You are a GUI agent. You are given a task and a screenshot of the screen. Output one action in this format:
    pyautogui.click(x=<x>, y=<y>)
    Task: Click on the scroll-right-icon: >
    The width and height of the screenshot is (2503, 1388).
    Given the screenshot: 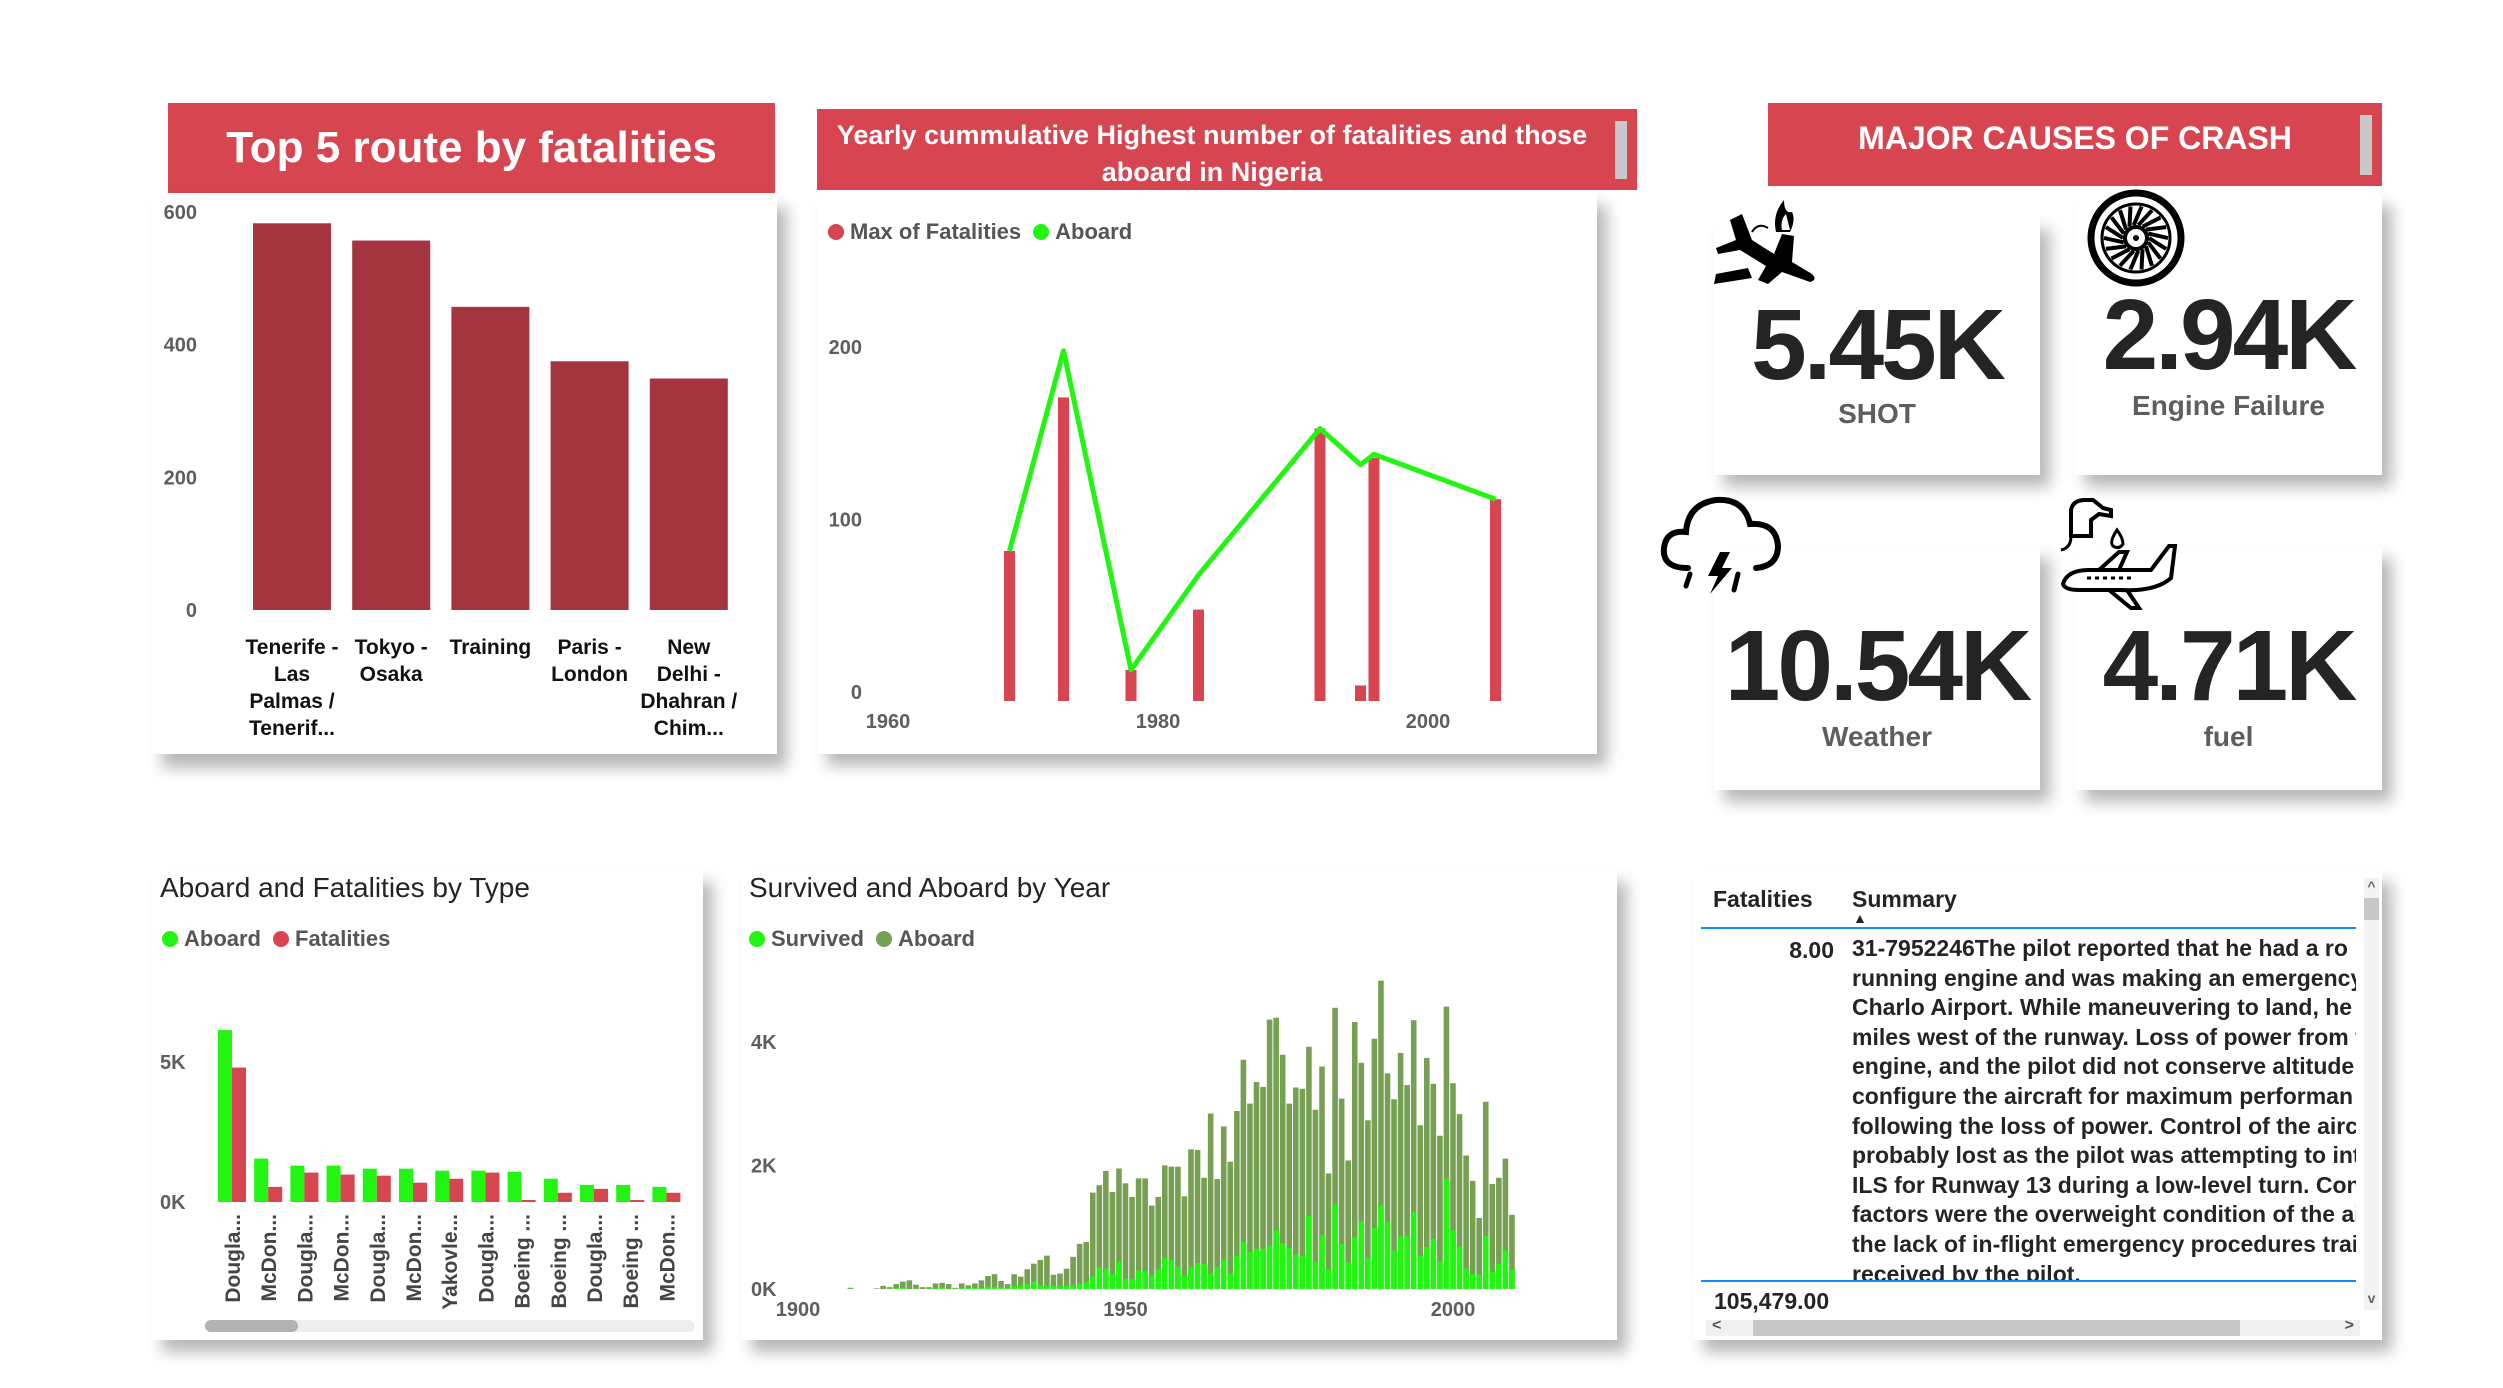 What is the action you would take?
    pyautogui.click(x=2349, y=1325)
    